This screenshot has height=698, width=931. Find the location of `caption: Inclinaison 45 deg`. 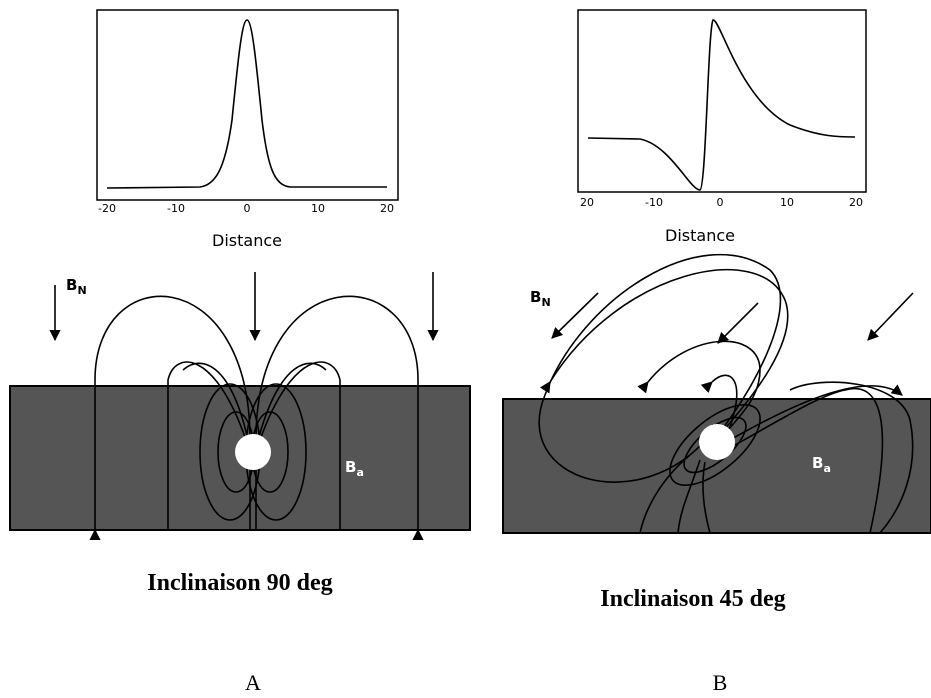

caption: Inclinaison 45 deg is located at coordinates (692, 599).